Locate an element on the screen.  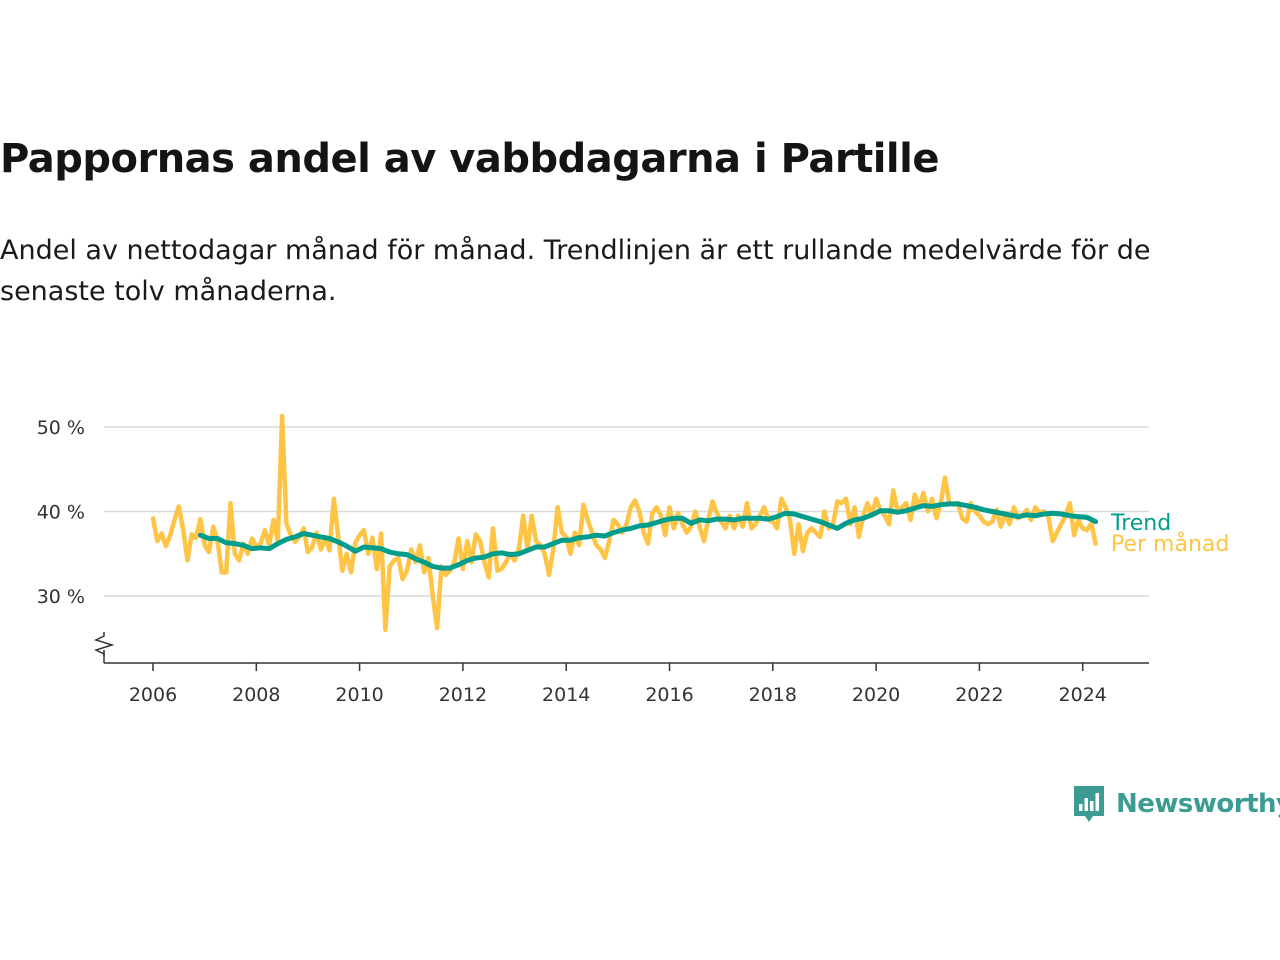
x-tick-label: 2010 is located at coordinates (359, 695).